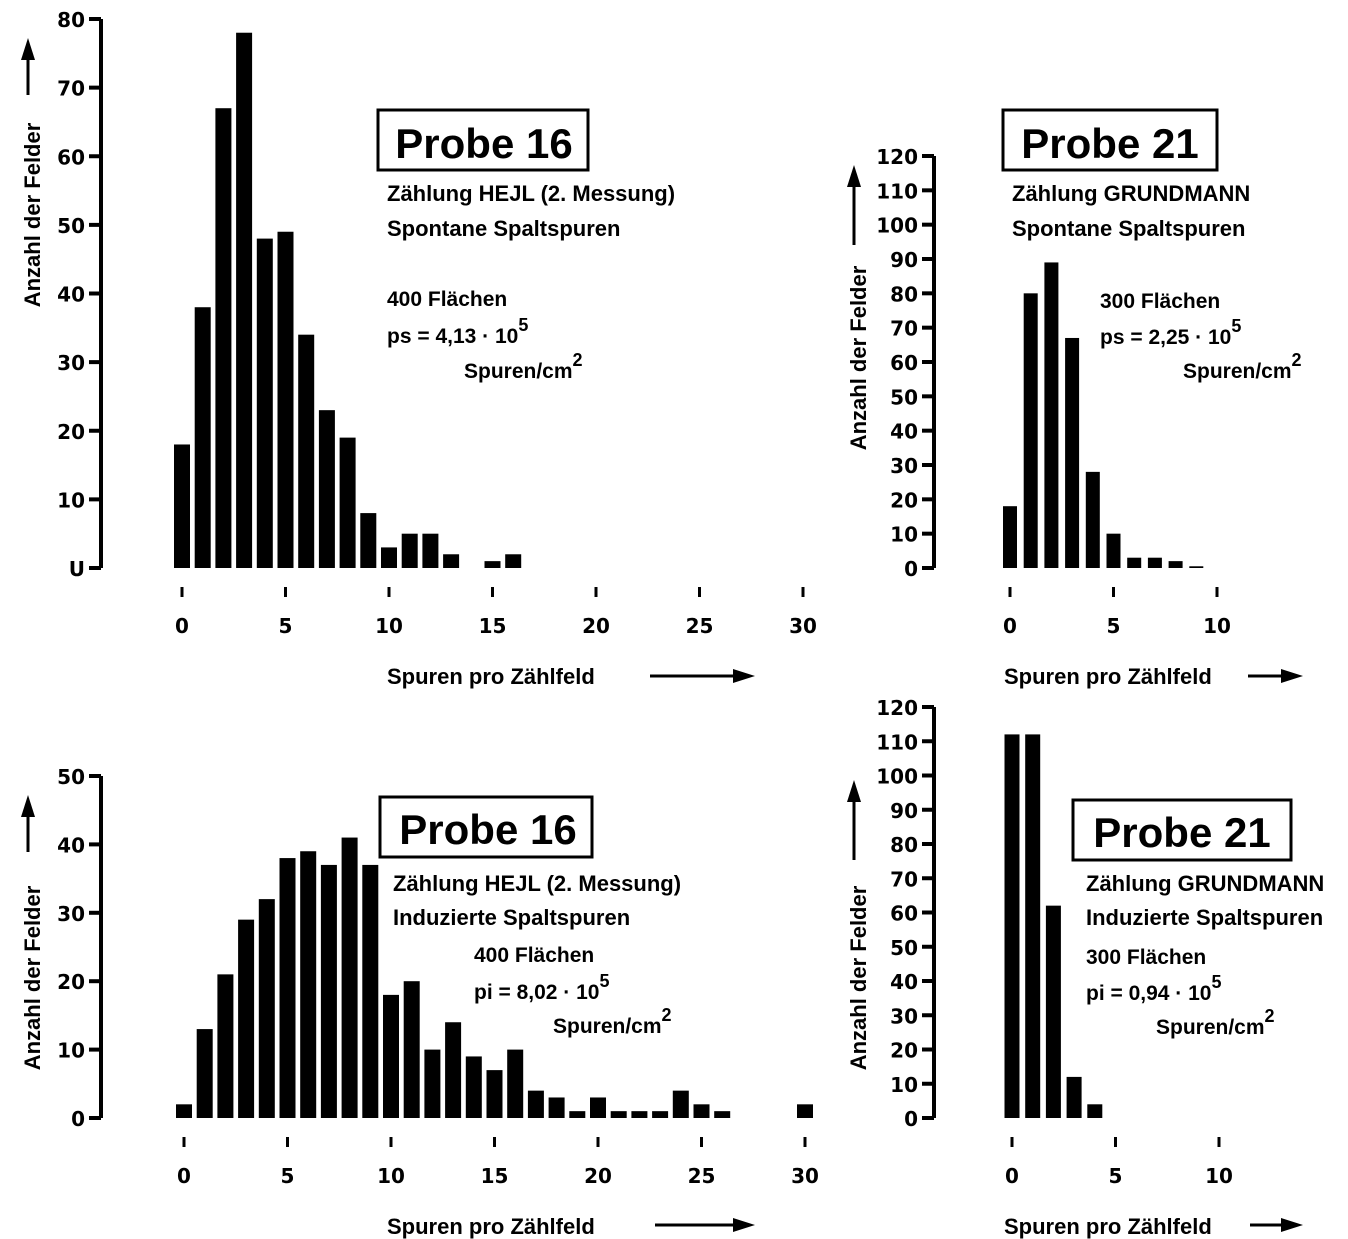 The height and width of the screenshot is (1239, 1348). What do you see at coordinates (457, 331) in the screenshot?
I see `annotation-density: ps = 4,13 · 105` at bounding box center [457, 331].